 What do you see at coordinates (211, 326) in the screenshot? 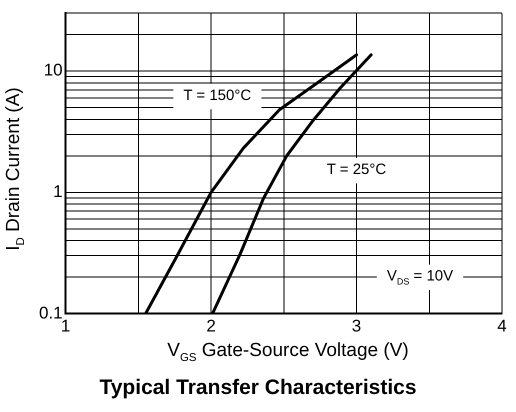
I see `x-tick-label: 2` at bounding box center [211, 326].